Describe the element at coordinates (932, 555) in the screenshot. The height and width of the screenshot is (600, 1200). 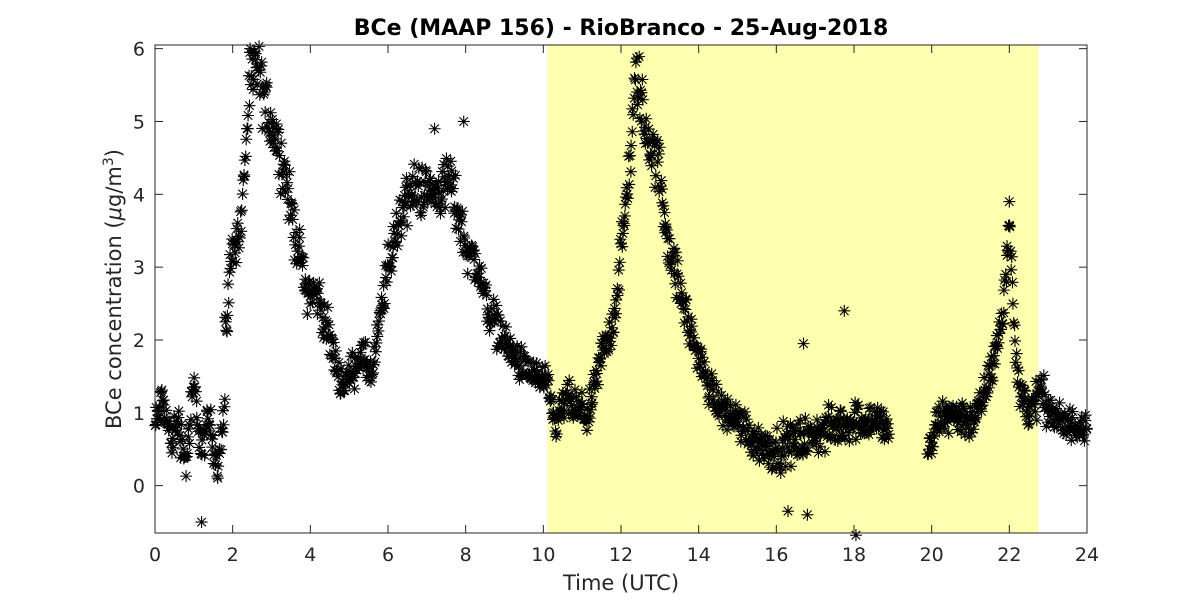
I see `x-tick-label: 20` at that location.